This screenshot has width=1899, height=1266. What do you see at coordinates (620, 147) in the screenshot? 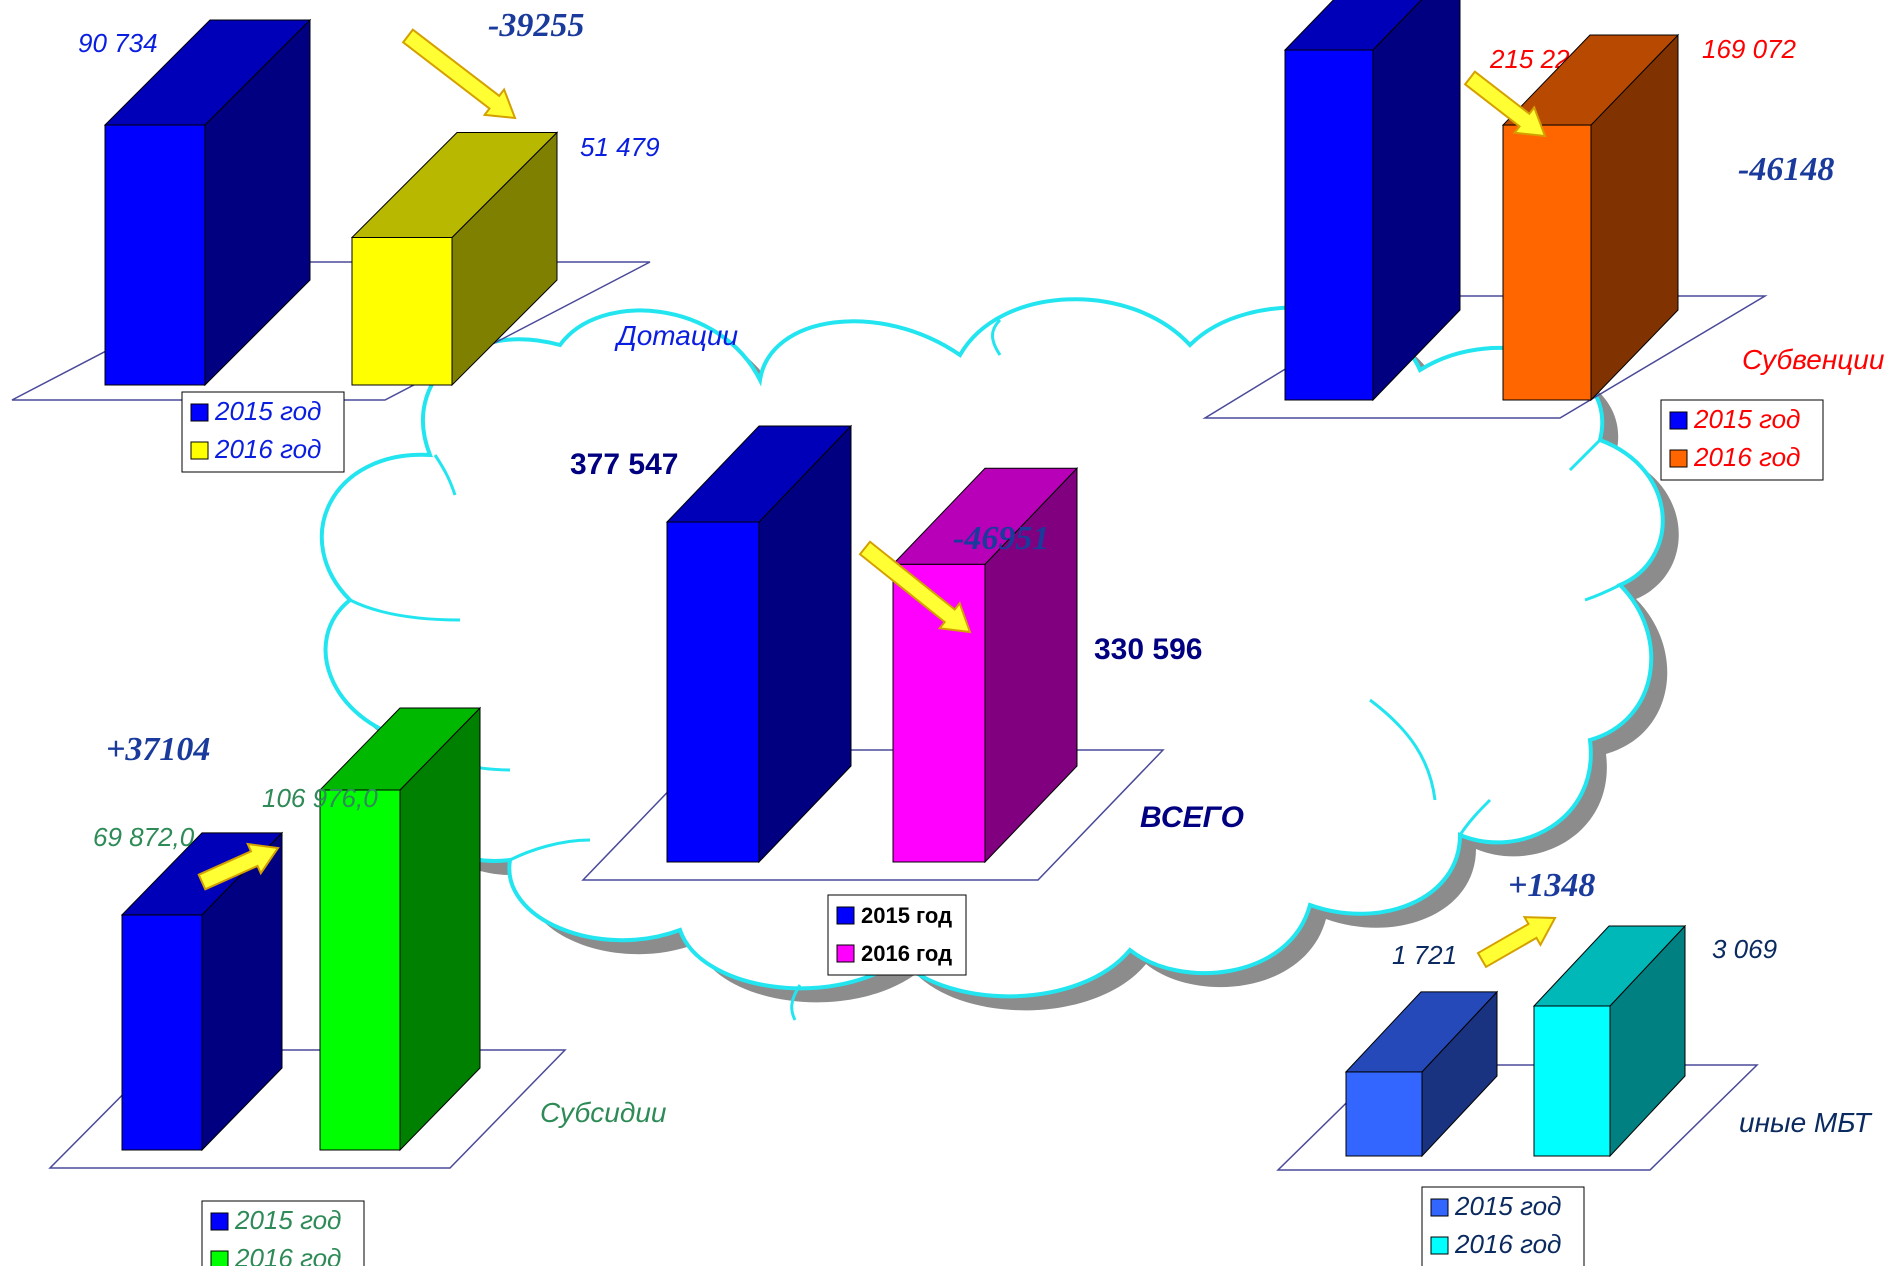
I see `value-label-dotacii-2: 51 479` at bounding box center [620, 147].